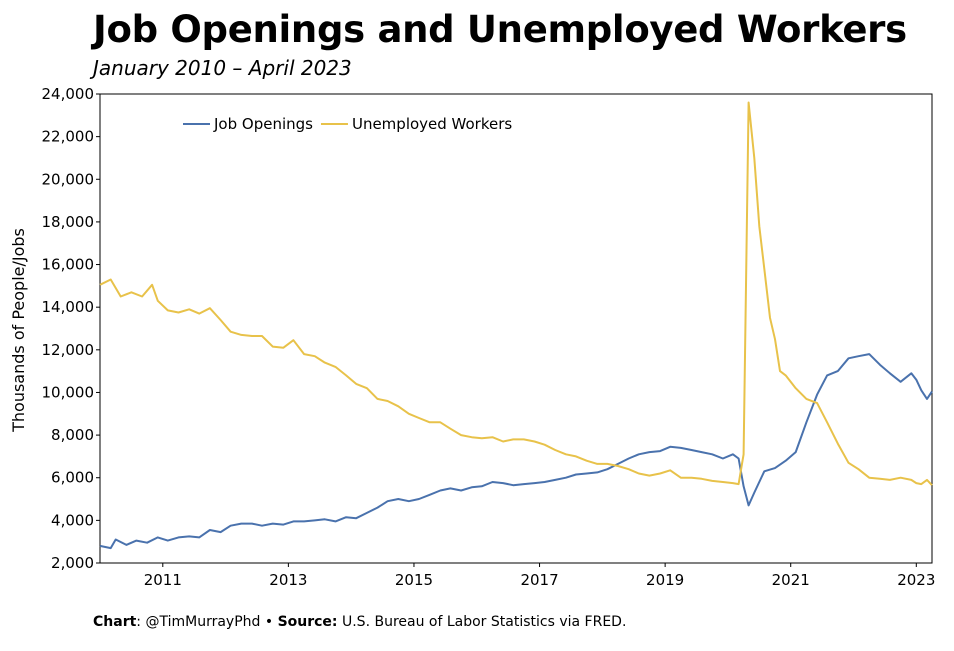 The width and height of the screenshot is (954, 651). Describe the element at coordinates (665, 580) in the screenshot. I see `x-tick-label: 2019` at that location.